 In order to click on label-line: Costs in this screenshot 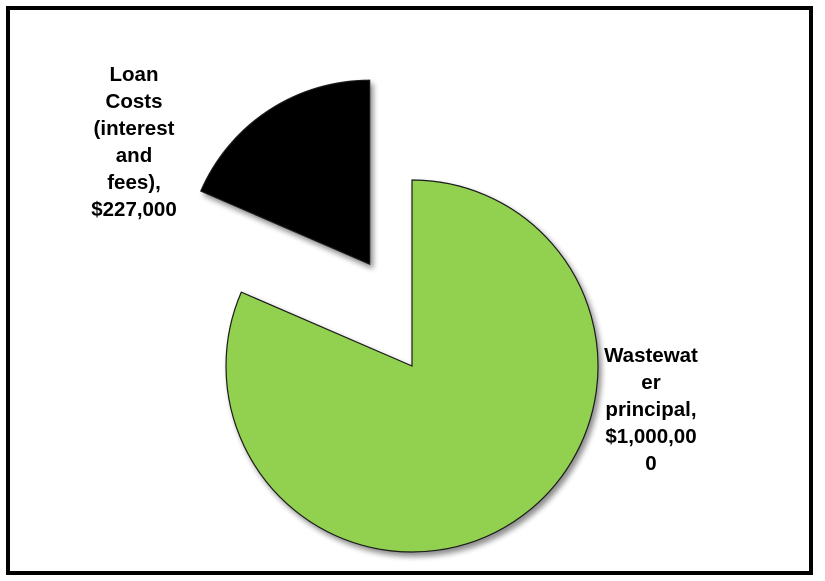, I will do `click(134, 101)`.